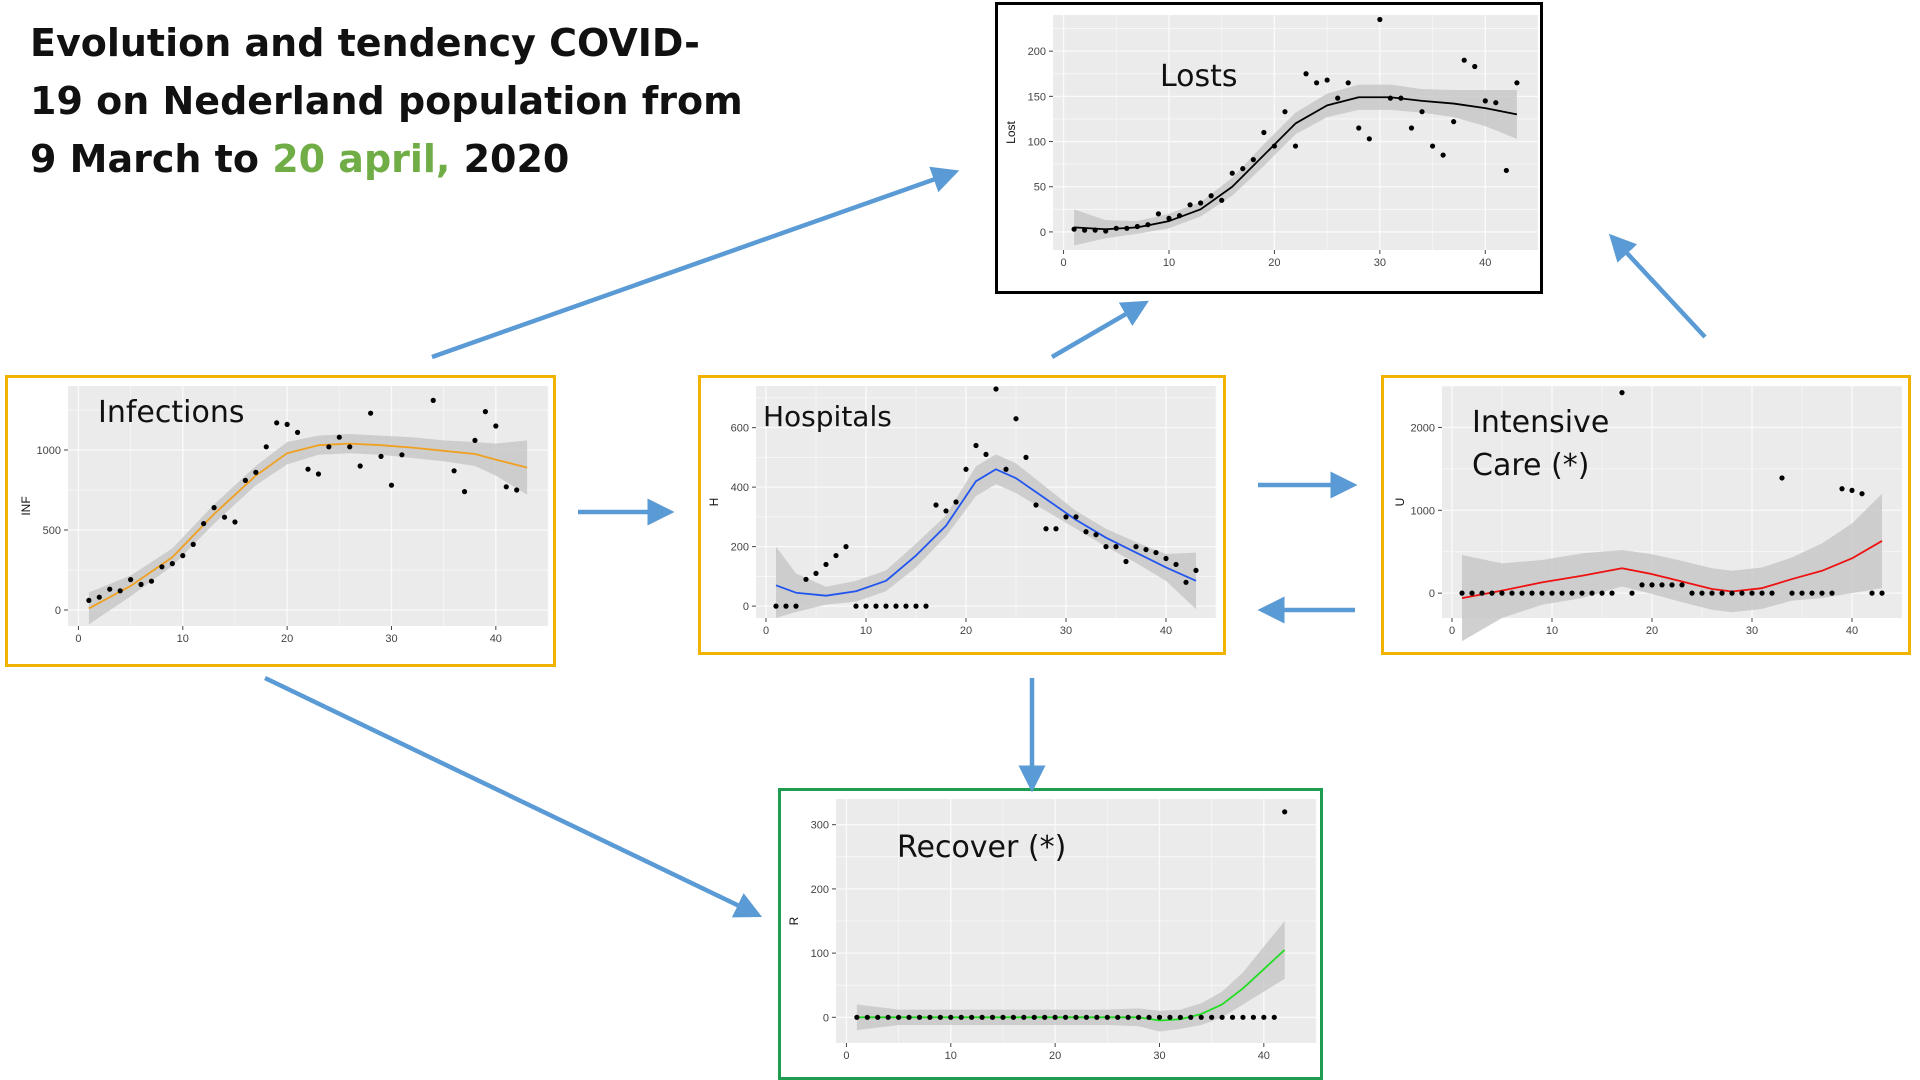 The width and height of the screenshot is (1920, 1080). What do you see at coordinates (1531, 465) in the screenshot?
I see `intensive-care-title-line2: Care (*)` at bounding box center [1531, 465].